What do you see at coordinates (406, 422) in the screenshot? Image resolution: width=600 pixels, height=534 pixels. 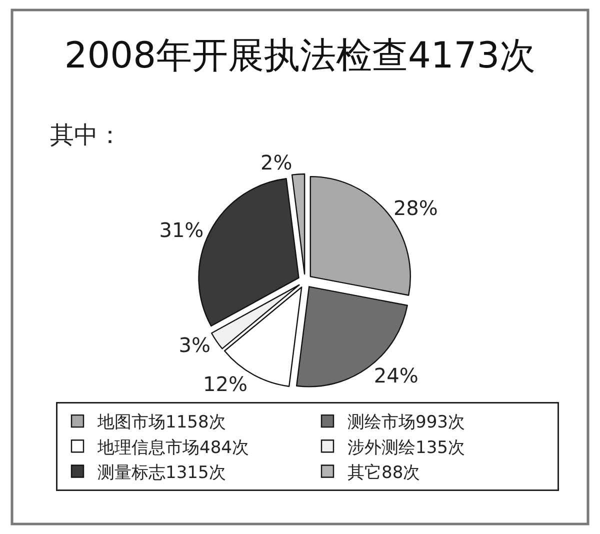 I see `legend-label: 测绘市场993次` at bounding box center [406, 422].